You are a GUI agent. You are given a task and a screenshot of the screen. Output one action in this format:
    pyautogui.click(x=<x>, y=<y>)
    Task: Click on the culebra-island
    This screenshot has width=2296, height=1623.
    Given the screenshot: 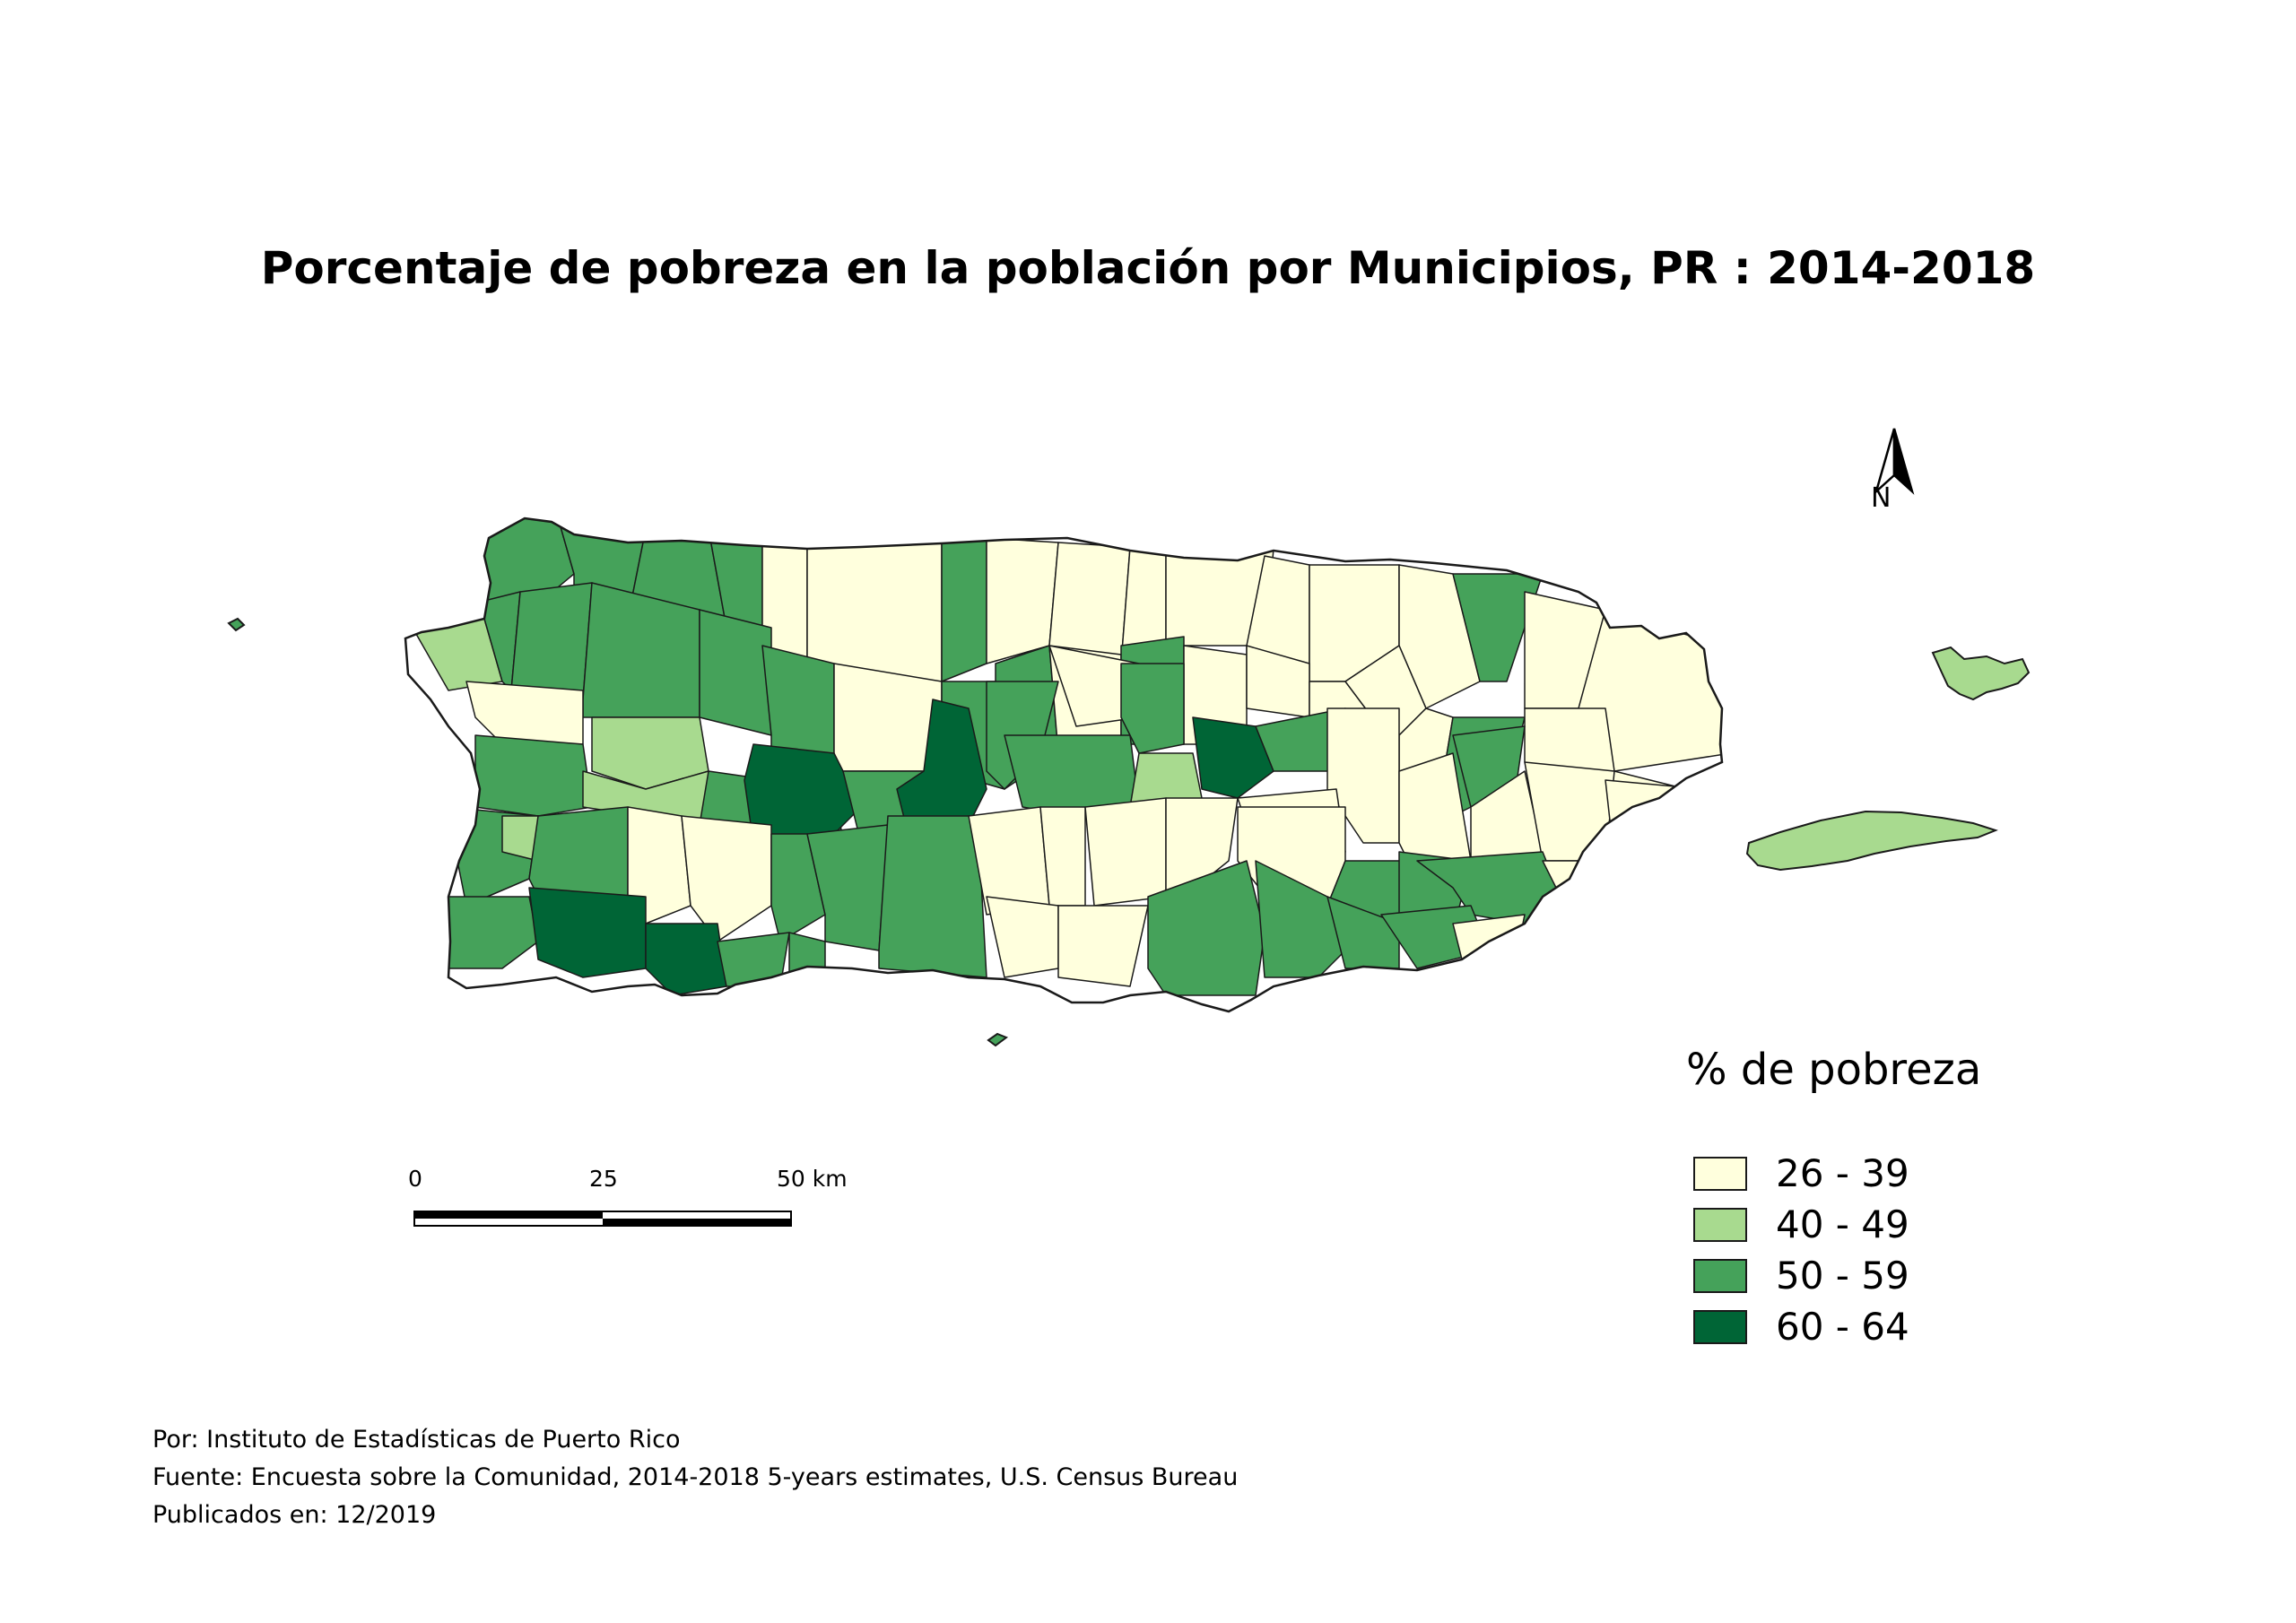 What is the action you would take?
    pyautogui.click(x=1981, y=673)
    